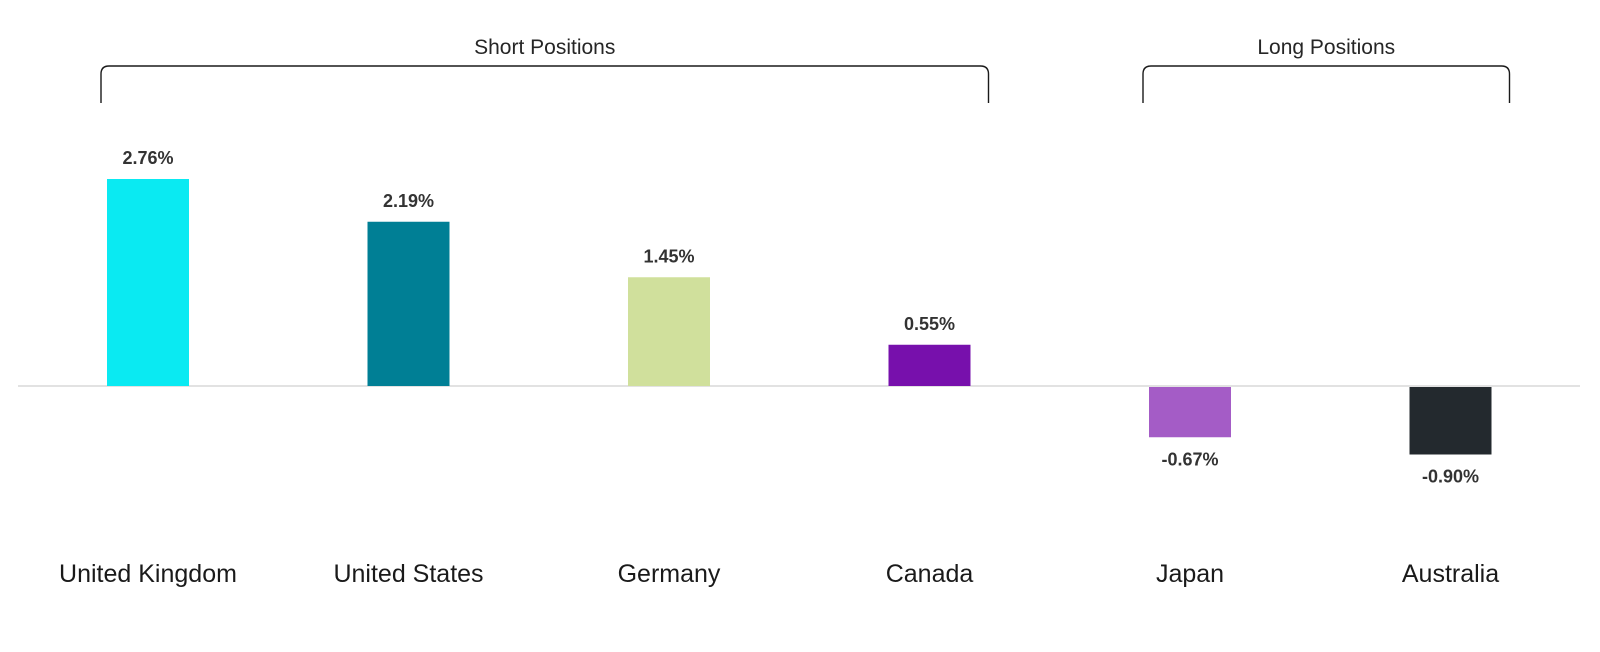 This screenshot has width=1600, height=652. I want to click on group-bracket-long-positions, so click(1326, 84).